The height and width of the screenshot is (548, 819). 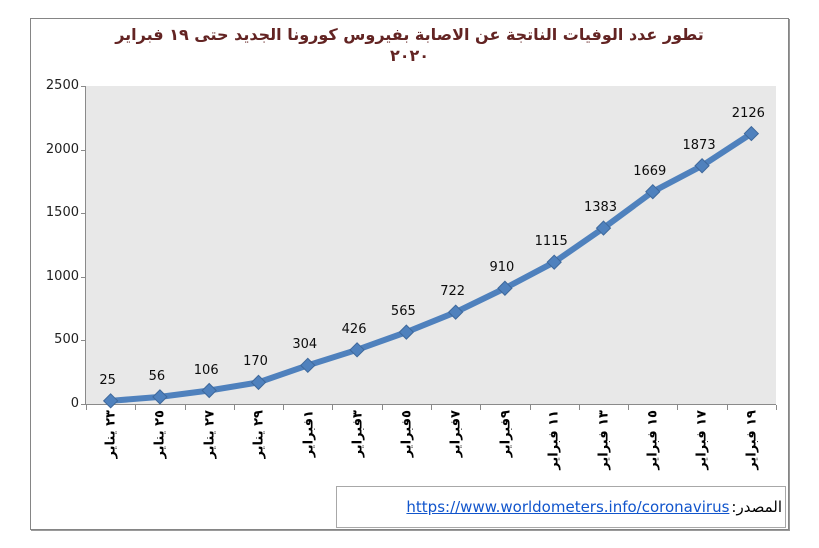 I want to click on data-label: 722, so click(x=453, y=292).